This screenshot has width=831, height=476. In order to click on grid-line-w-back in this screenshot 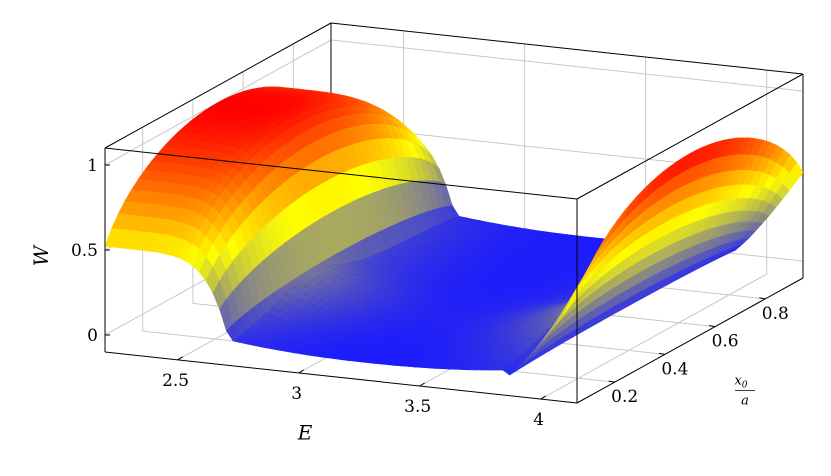, I will do `click(567, 65)`.